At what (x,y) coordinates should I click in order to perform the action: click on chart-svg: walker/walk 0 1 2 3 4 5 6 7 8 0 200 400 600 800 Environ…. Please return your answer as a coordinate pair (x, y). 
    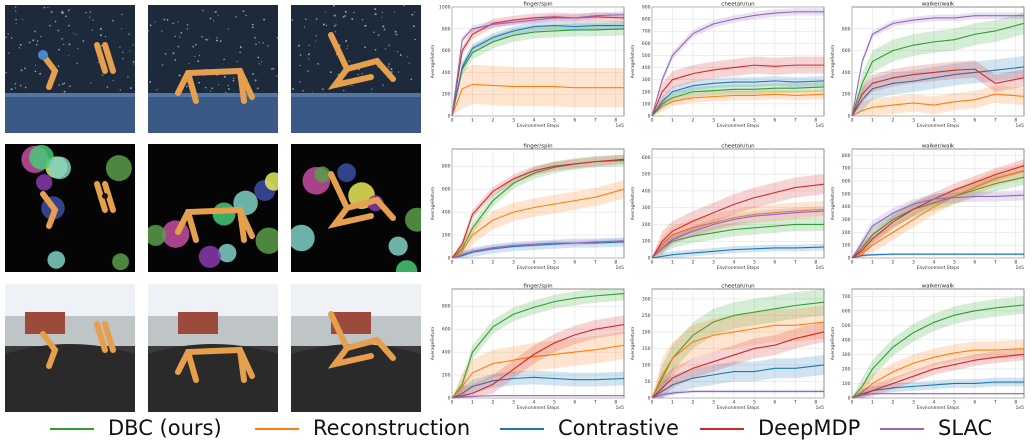
    Looking at the image, I should click on (927, 65).